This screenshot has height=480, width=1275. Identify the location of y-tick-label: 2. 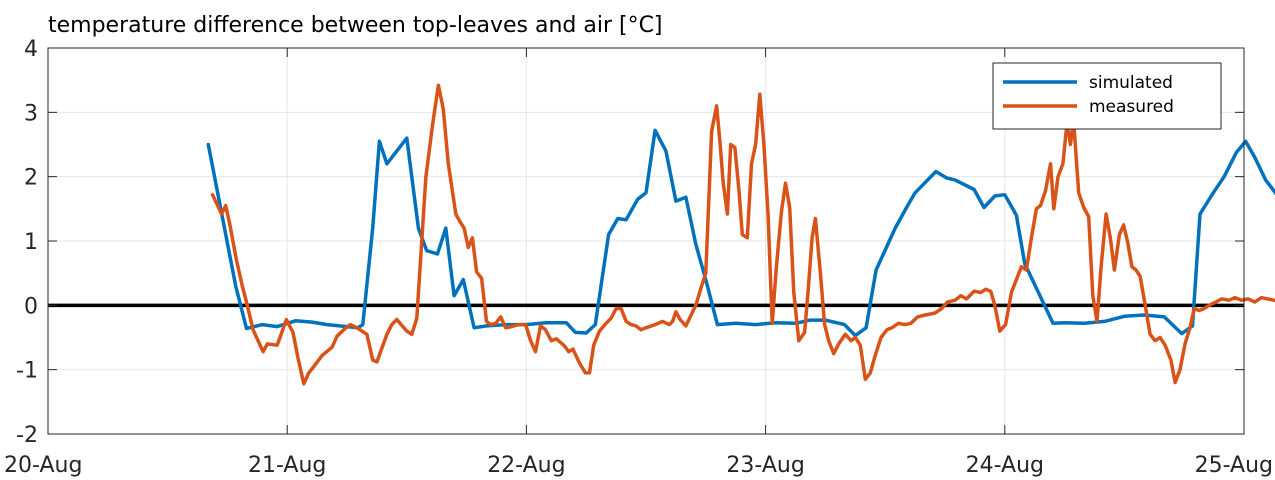
(31, 178).